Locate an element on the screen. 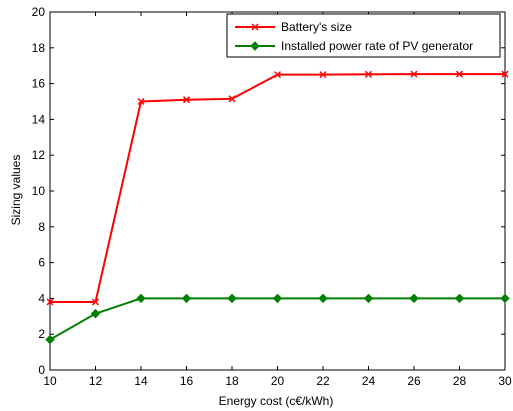 This screenshot has width=513, height=411. x-tick-label: 18 is located at coordinates (232, 381).